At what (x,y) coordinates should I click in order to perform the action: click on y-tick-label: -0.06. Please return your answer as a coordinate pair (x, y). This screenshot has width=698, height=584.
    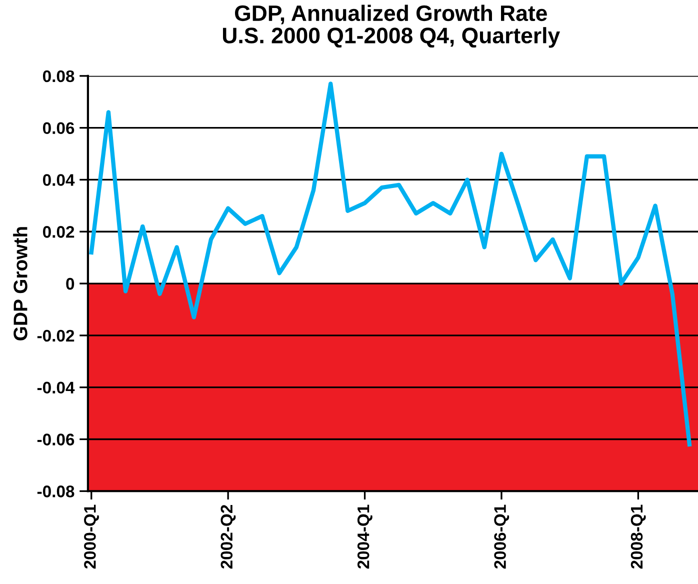
    Looking at the image, I should click on (55, 440).